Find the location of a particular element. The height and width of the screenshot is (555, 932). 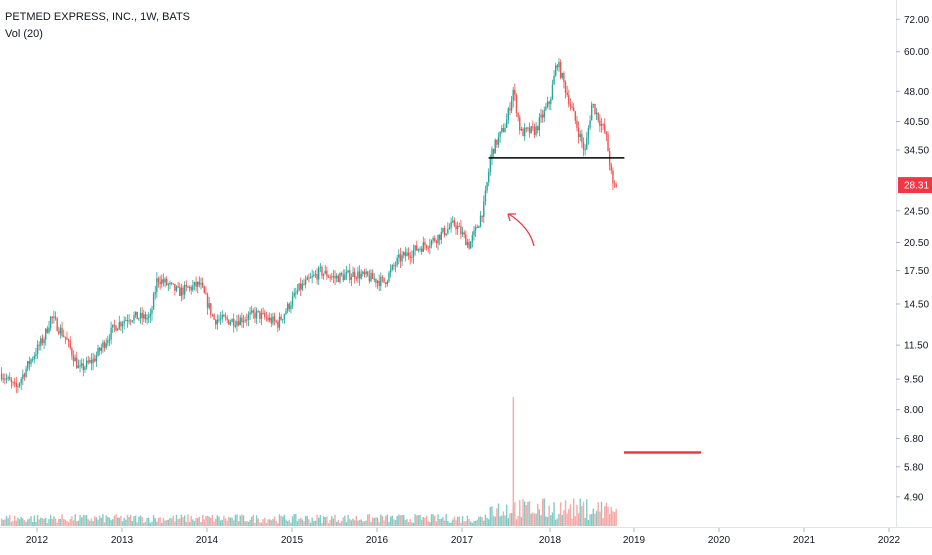

symbol-title: PETMED EXPRESS, INC., 1W, BATS is located at coordinates (98, 17).